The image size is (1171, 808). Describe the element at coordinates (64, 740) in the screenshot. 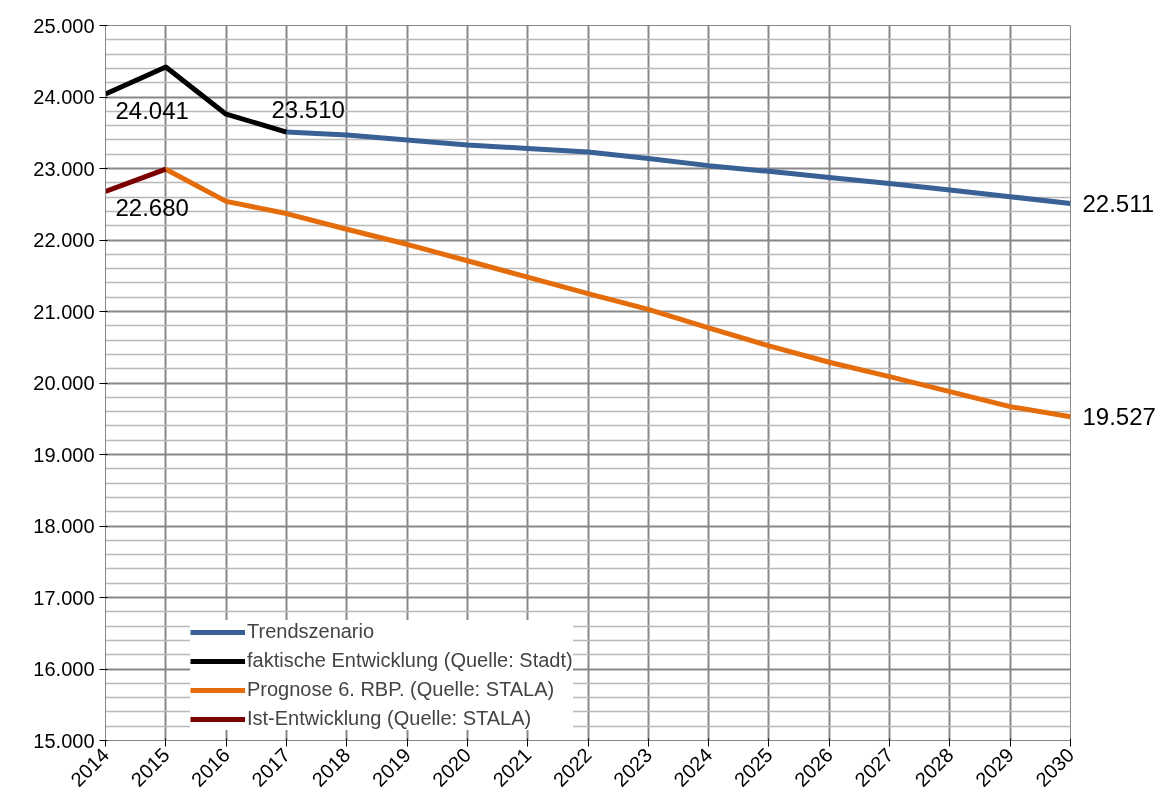

I see `y-tick-label: 15.000` at that location.